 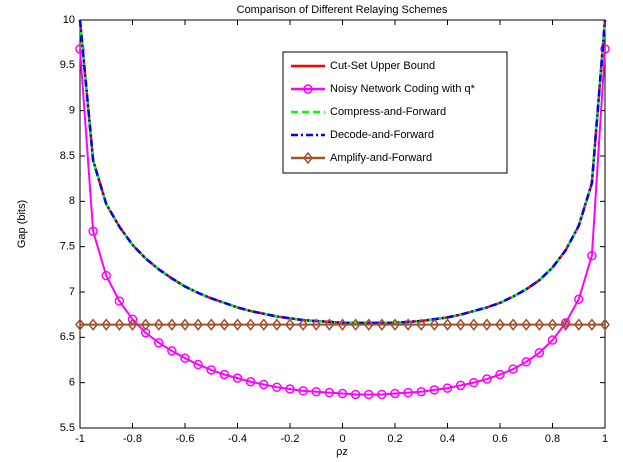 What do you see at coordinates (381, 158) in the screenshot?
I see `legend-label: Amplify-and-Forward` at bounding box center [381, 158].